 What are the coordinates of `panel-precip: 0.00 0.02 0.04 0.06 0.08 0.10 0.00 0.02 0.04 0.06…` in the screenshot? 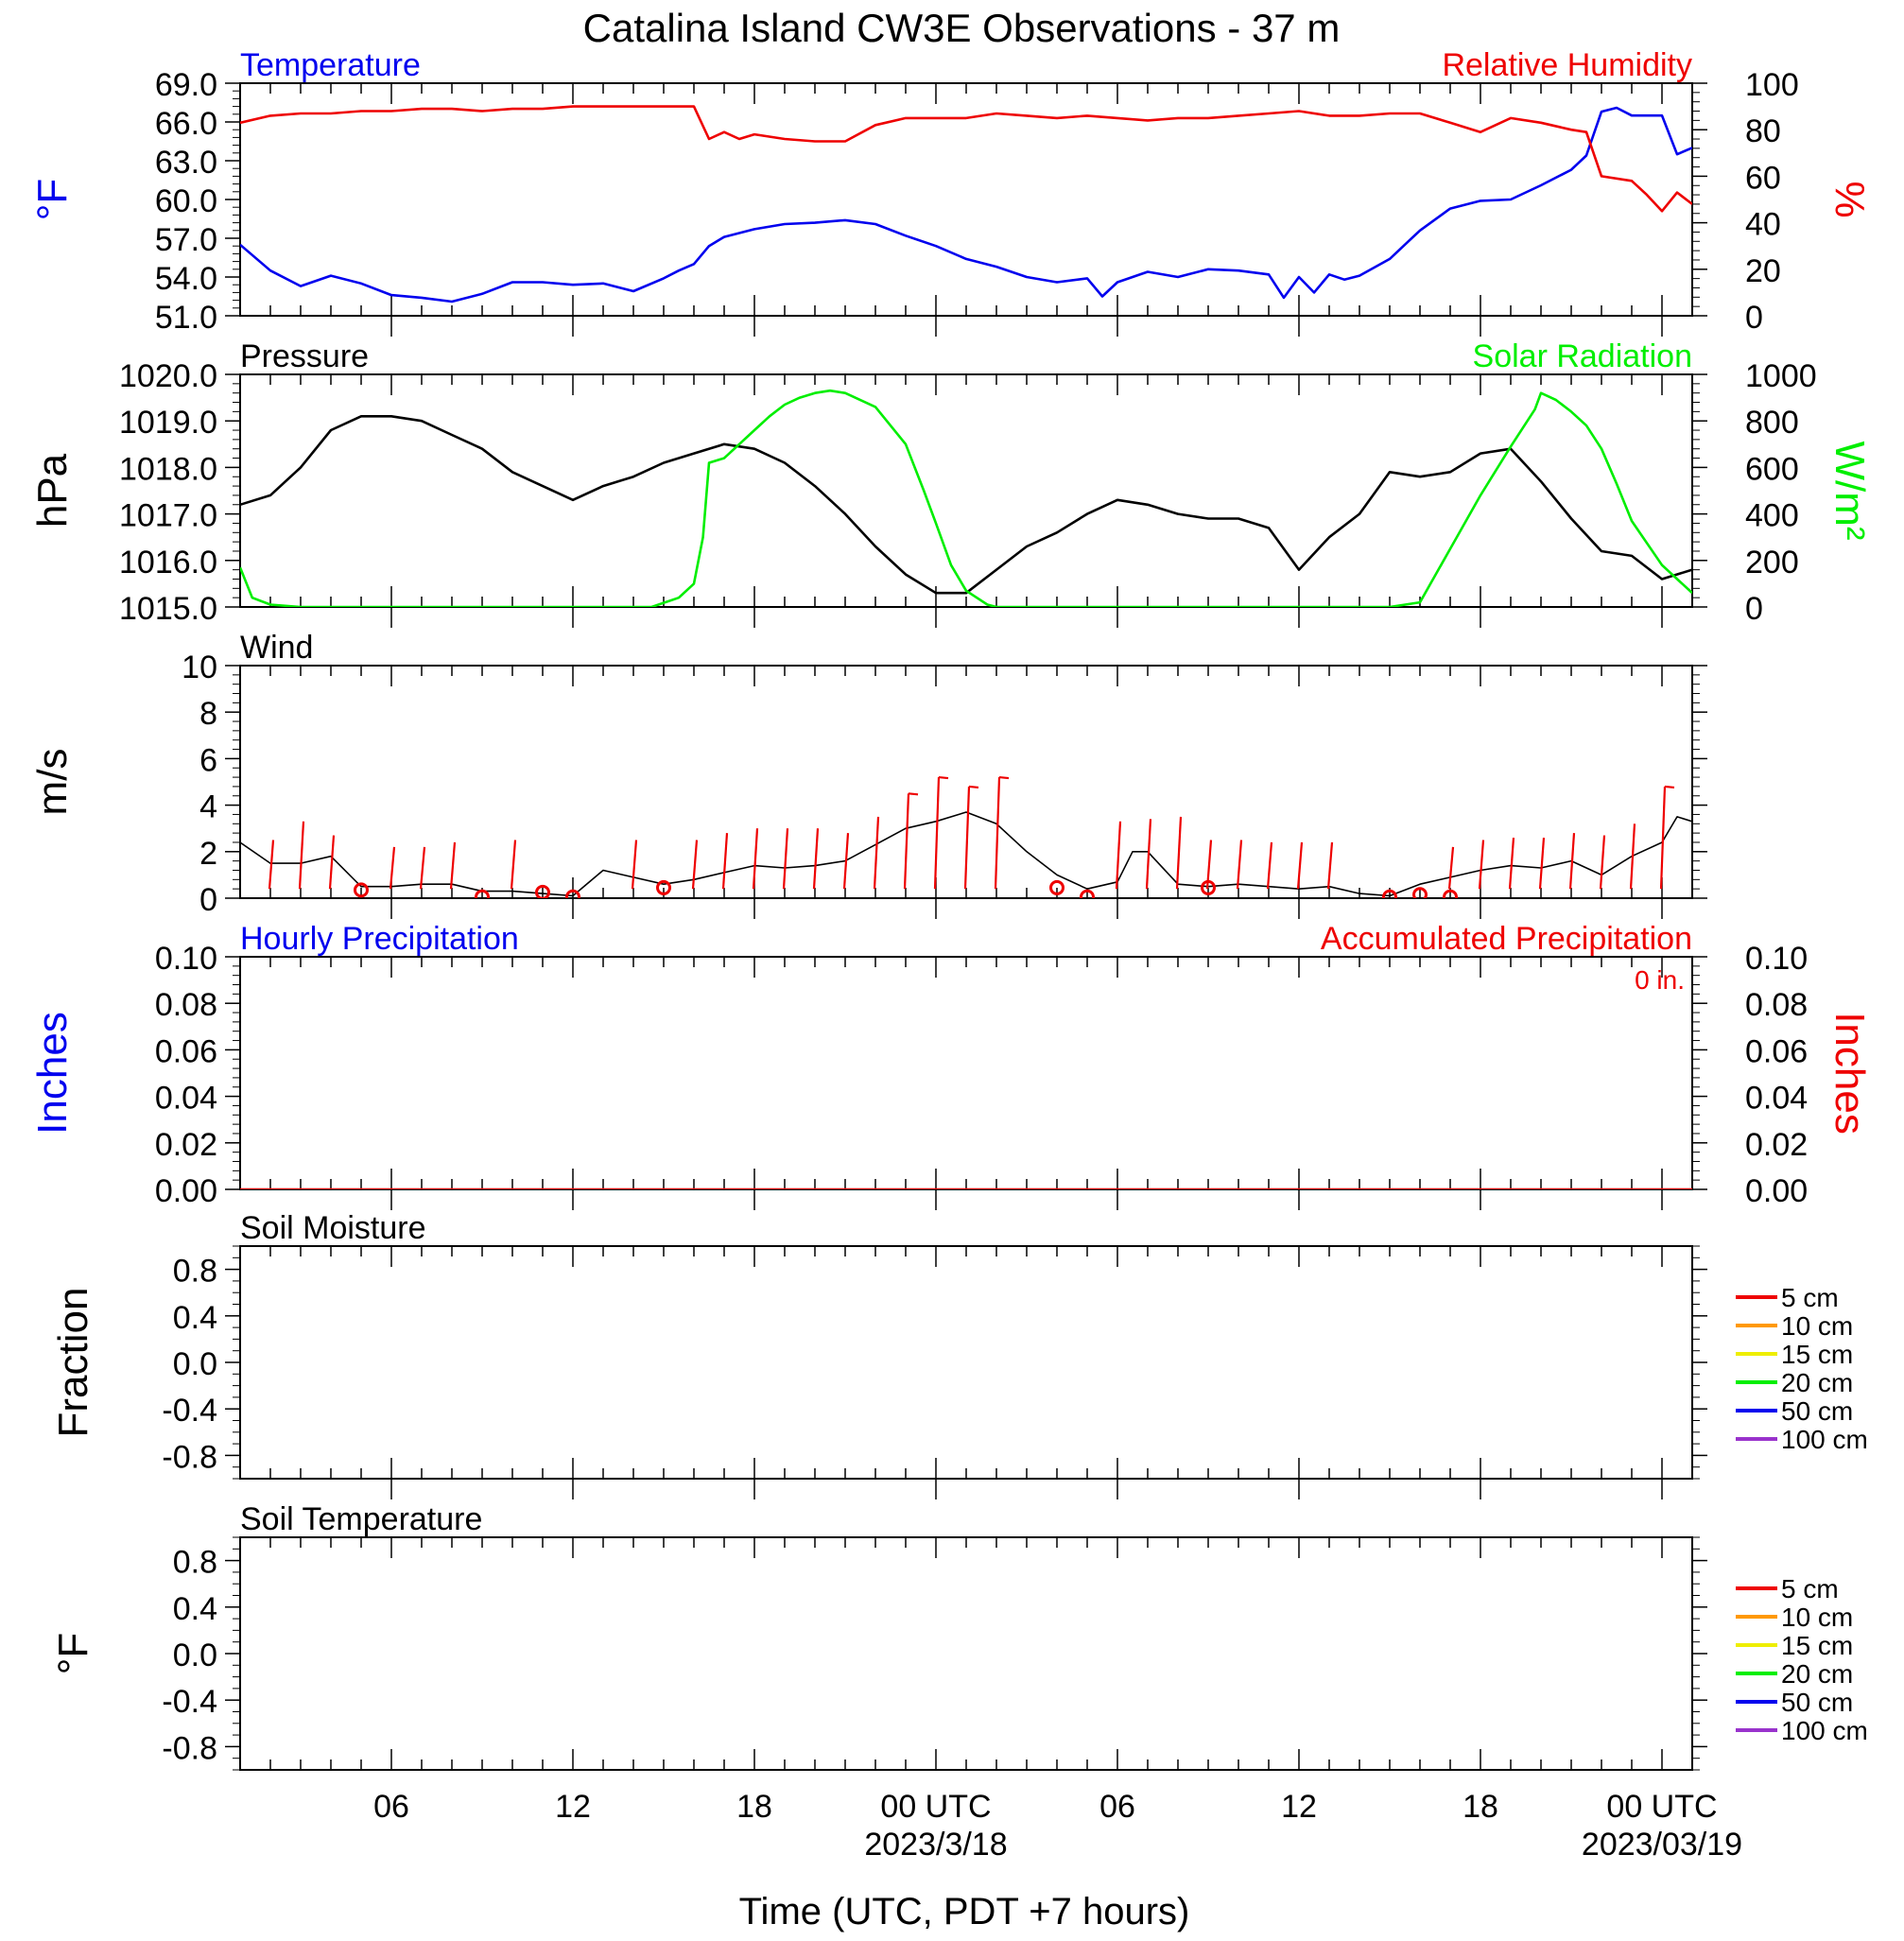 It's located at (951, 1065).